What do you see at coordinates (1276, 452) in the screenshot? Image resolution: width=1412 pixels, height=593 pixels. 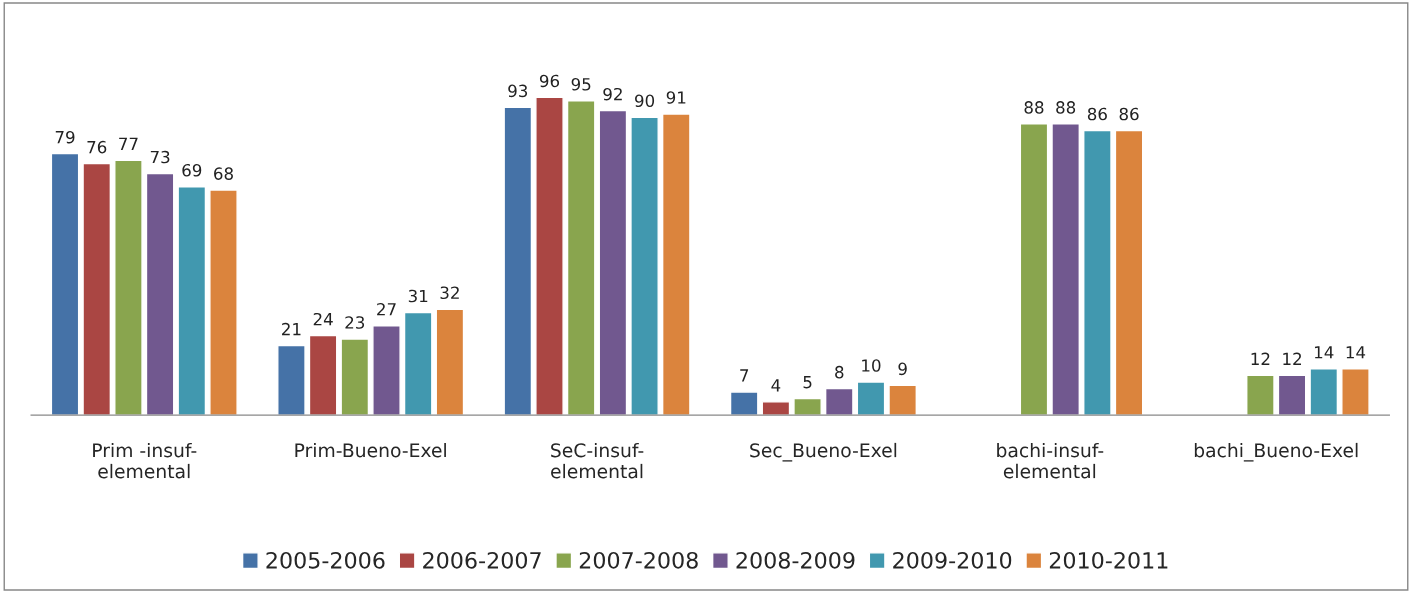 I see `x-tick-label: bachi_Bueno-Exel` at bounding box center [1276, 452].